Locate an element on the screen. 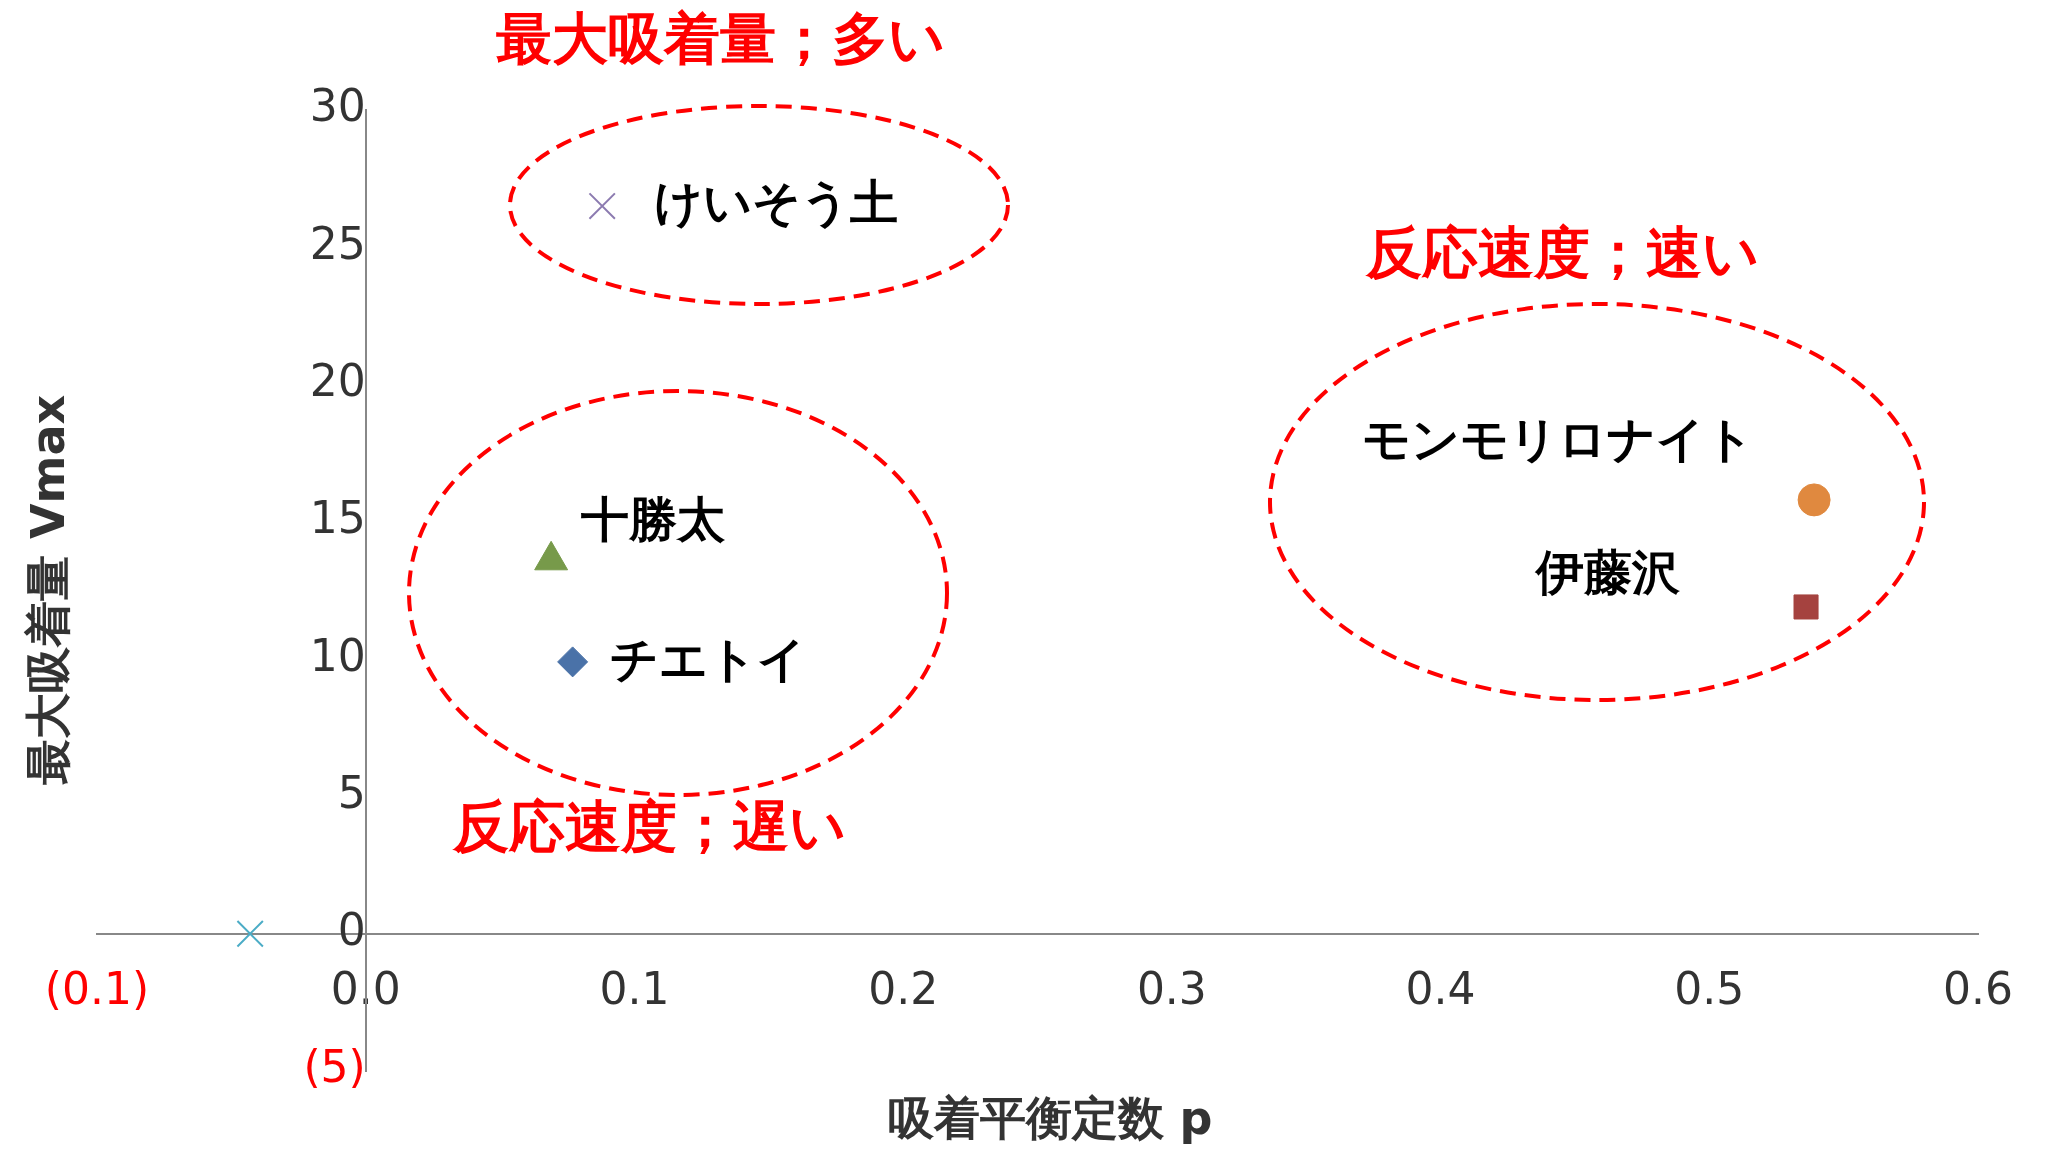  series-label: 十勝太 is located at coordinates (654, 518).